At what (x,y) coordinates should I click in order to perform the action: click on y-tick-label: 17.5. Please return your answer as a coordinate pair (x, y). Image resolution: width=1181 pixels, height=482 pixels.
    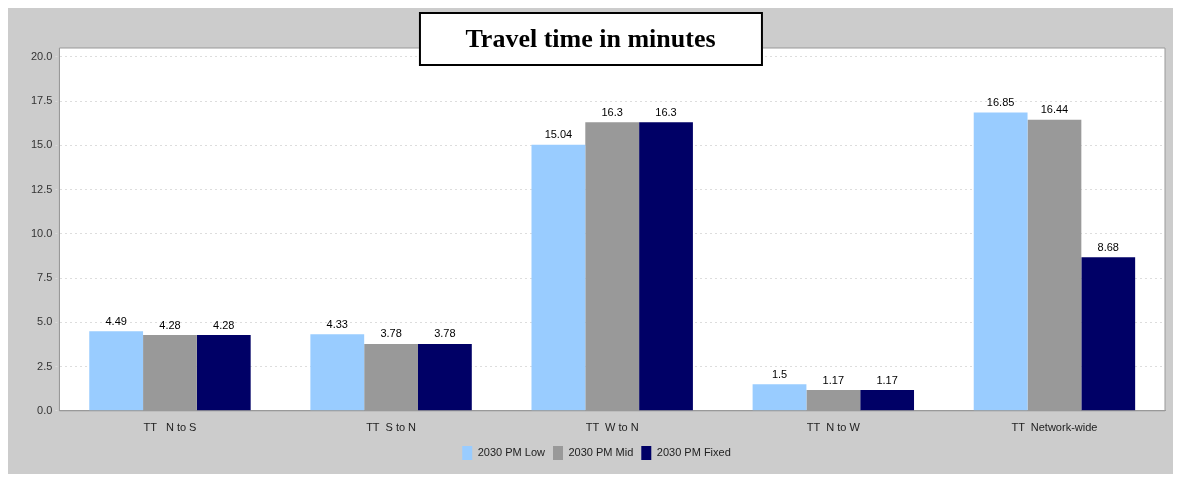
    Looking at the image, I should click on (41, 100).